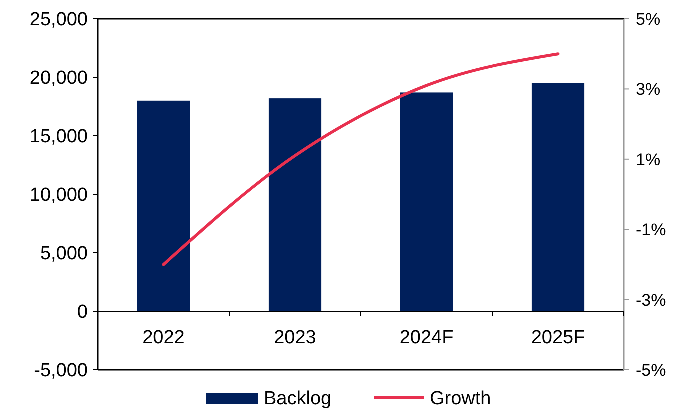 The image size is (686, 409). What do you see at coordinates (648, 19) in the screenshot?
I see `y2-tick-label: 5%` at bounding box center [648, 19].